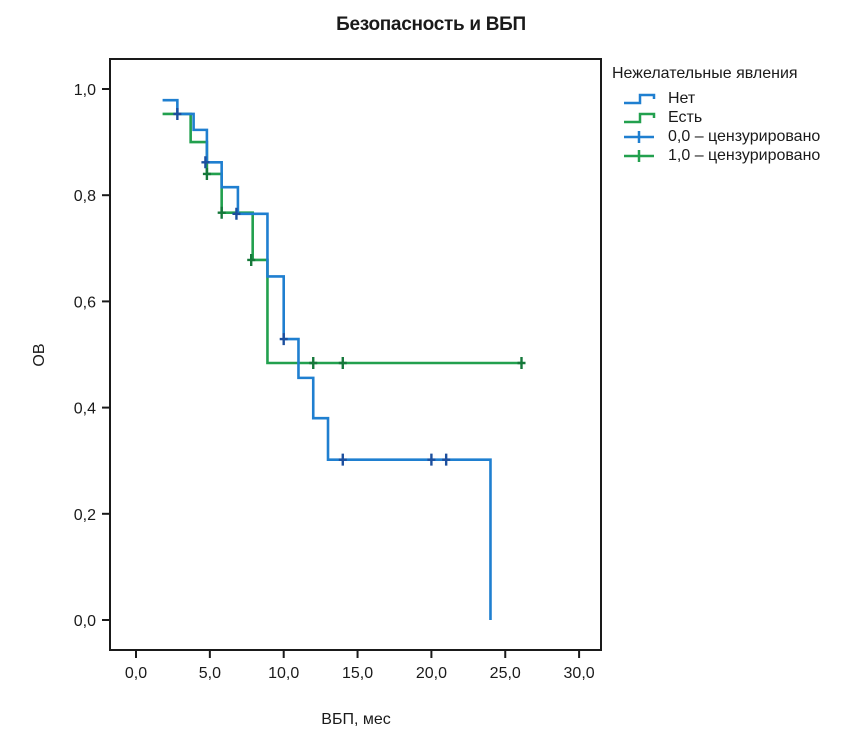 This screenshot has height=738, width=862. What do you see at coordinates (705, 73) in the screenshot?
I see `legend-title: Нежелательные явления` at bounding box center [705, 73].